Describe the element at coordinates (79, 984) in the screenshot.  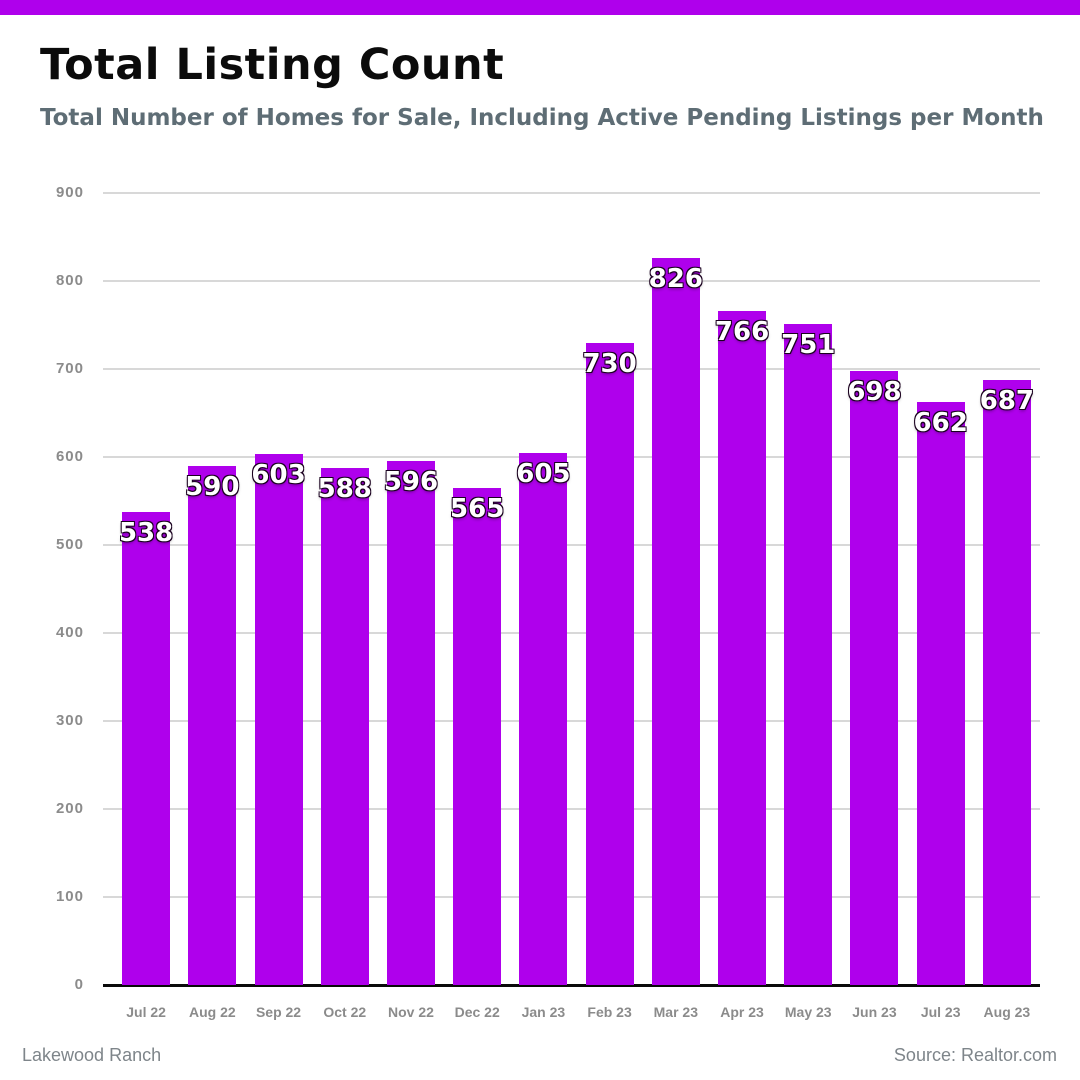
I see `y-tick-label: 0` at that location.